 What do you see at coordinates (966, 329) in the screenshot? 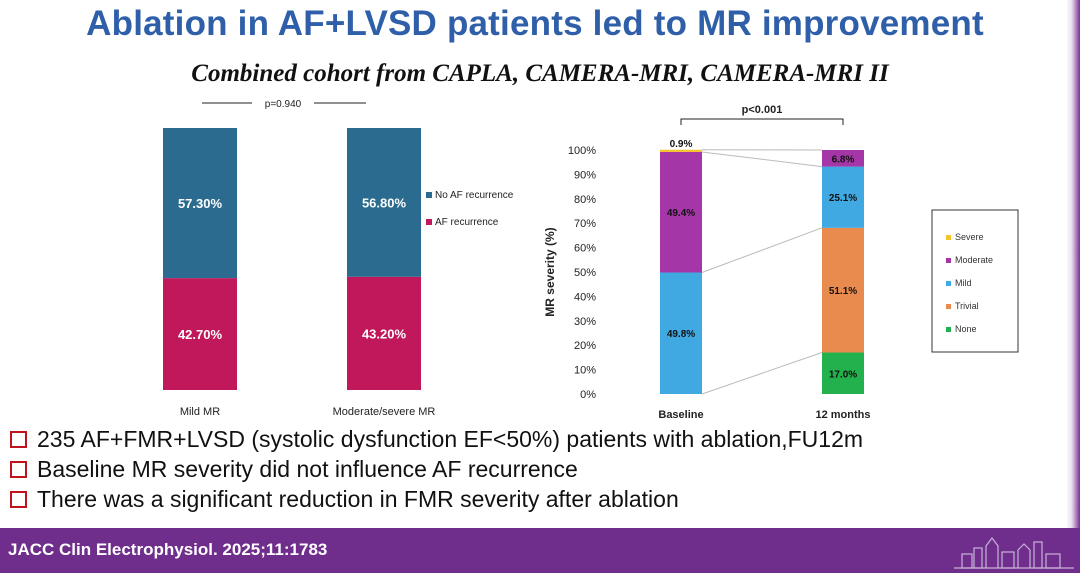
I see `legend-label: None` at bounding box center [966, 329].